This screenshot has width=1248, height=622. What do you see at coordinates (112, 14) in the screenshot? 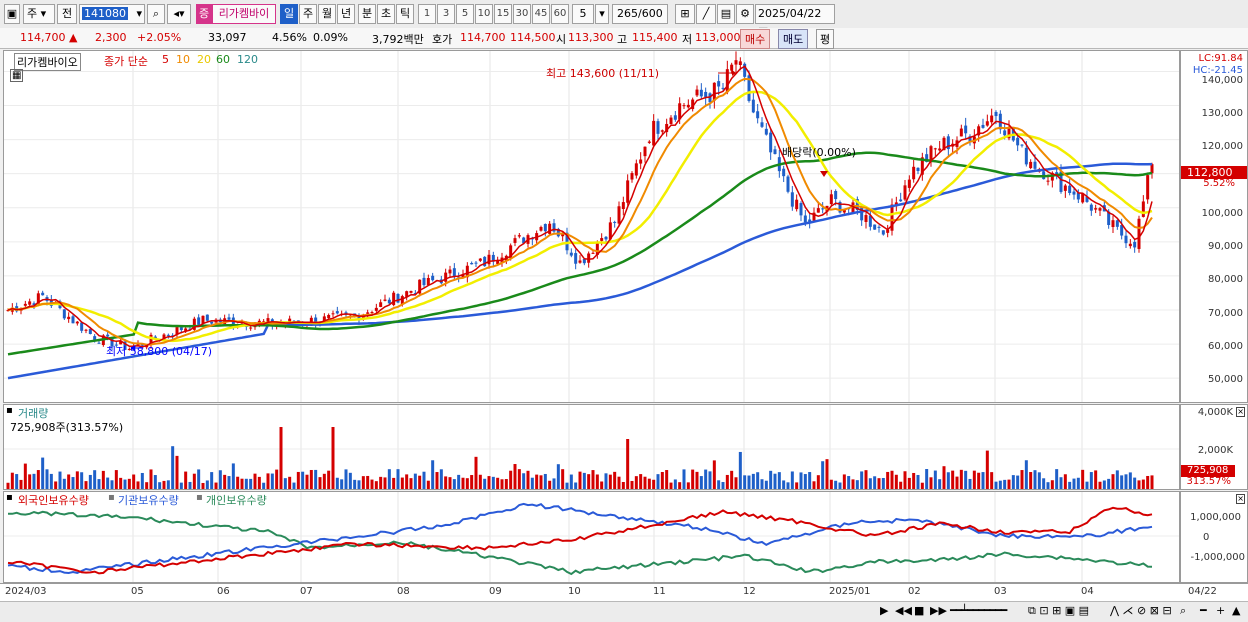
I see `code-input: 141080 ▾` at bounding box center [112, 14].